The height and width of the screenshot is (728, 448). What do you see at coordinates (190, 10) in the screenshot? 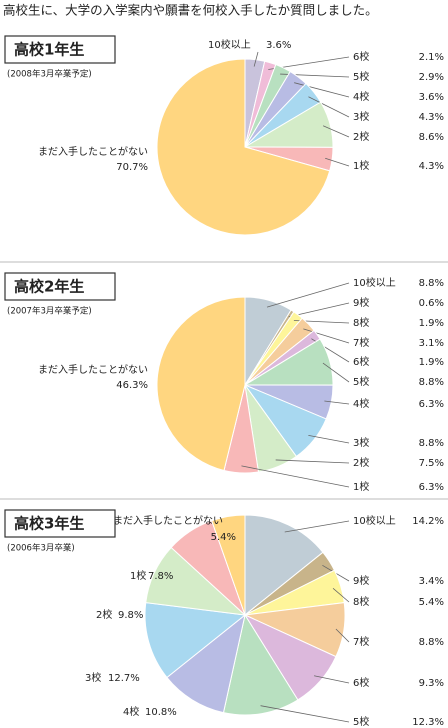
I see `page-header: 高校生に、大学の入学案内や願書を何校入手したか質問しました。` at bounding box center [190, 10].